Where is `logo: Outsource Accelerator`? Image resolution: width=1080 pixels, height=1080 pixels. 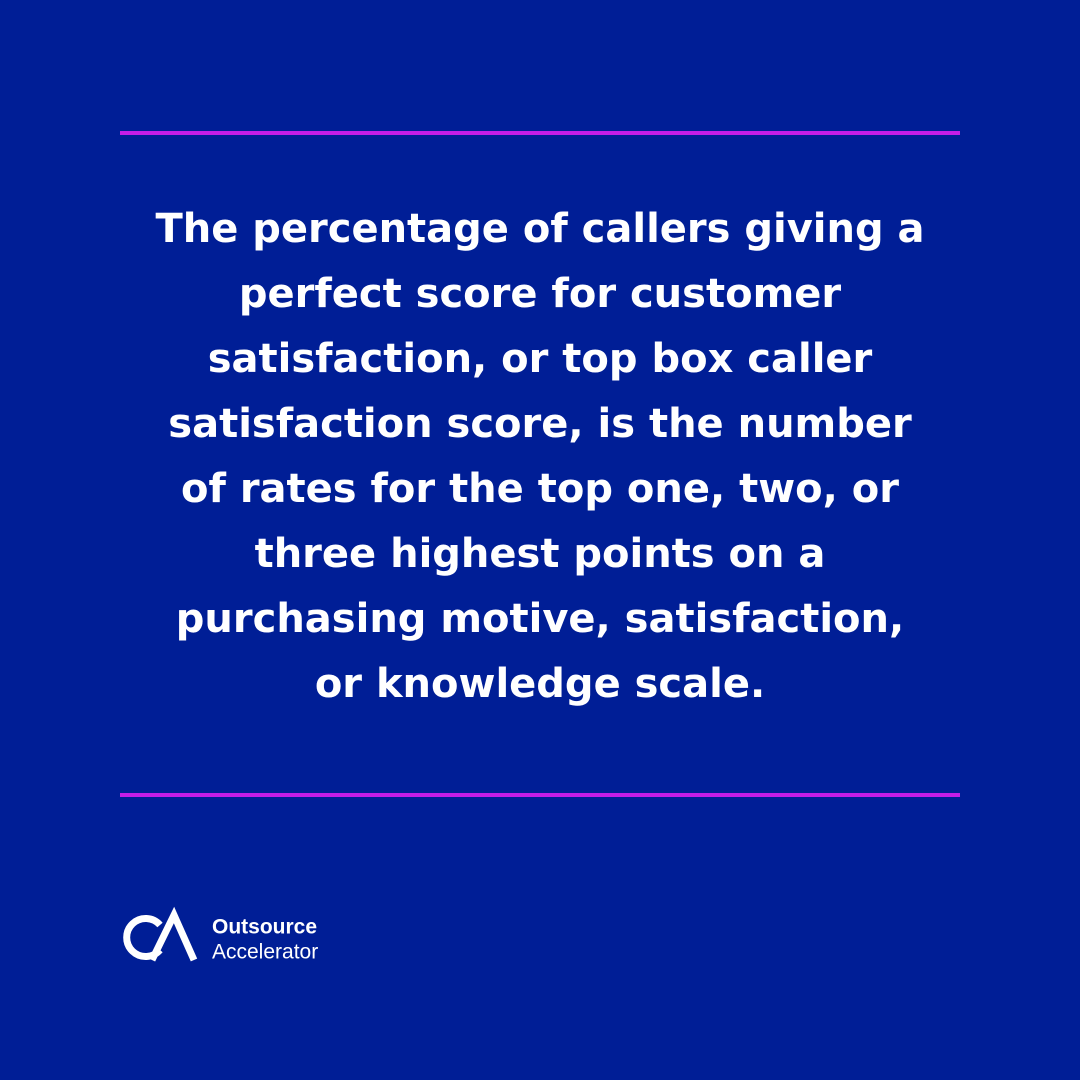 logo: Outsource Accelerator is located at coordinates (220, 935).